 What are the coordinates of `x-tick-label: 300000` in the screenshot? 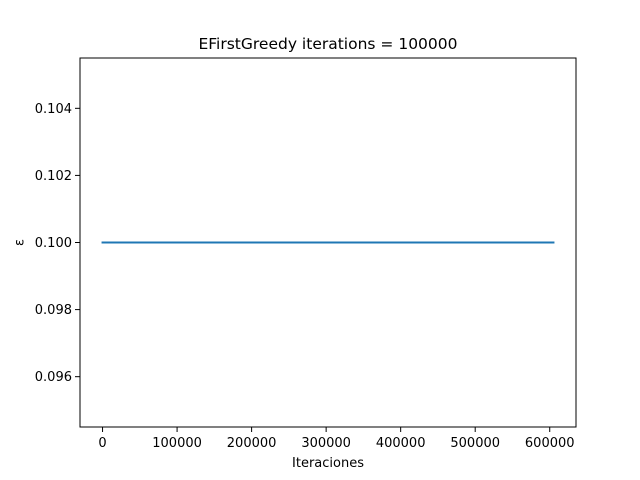 It's located at (326, 443).